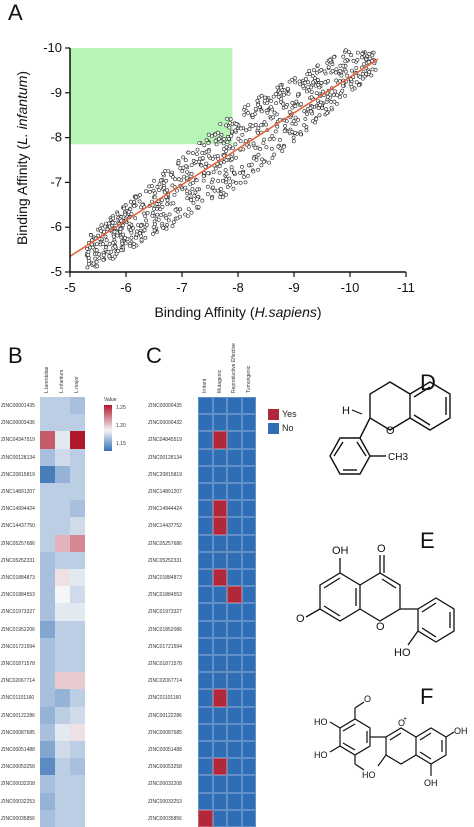  Describe the element at coordinates (165, 750) in the screenshot. I see `heatmap-c-row-label: ZINC00051488` at that location.